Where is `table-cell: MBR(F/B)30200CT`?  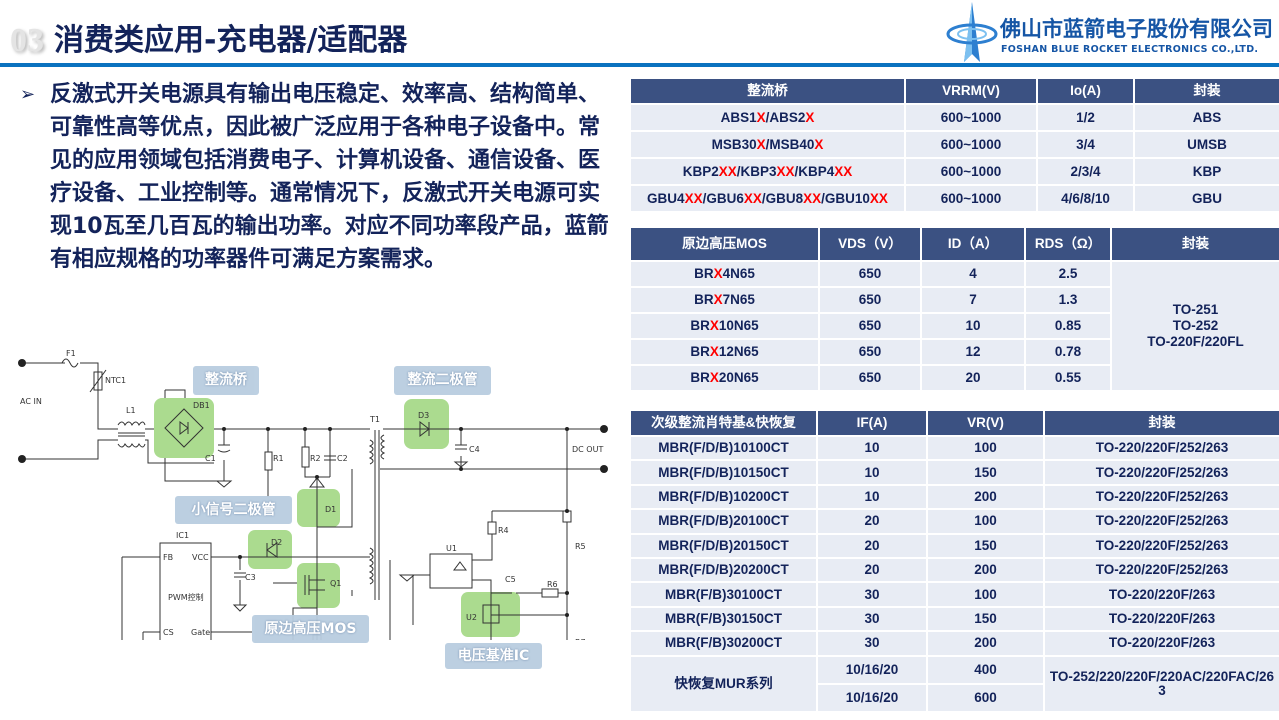 table-cell: MBR(F/B)30200CT is located at coordinates (723, 643).